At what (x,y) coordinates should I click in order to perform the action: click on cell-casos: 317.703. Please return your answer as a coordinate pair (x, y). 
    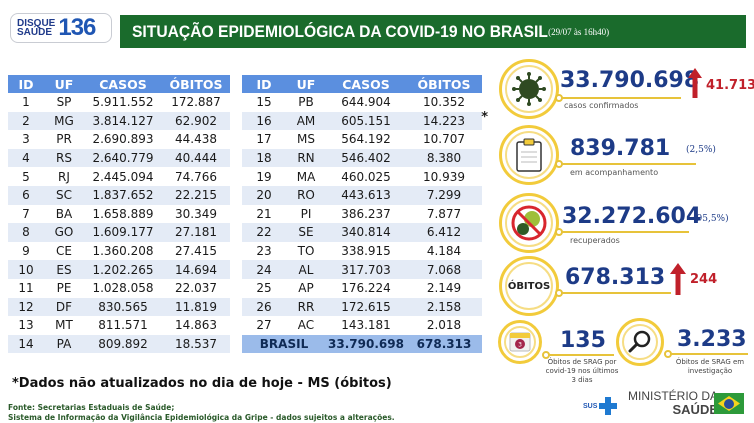
    Looking at the image, I should click on (366, 269).